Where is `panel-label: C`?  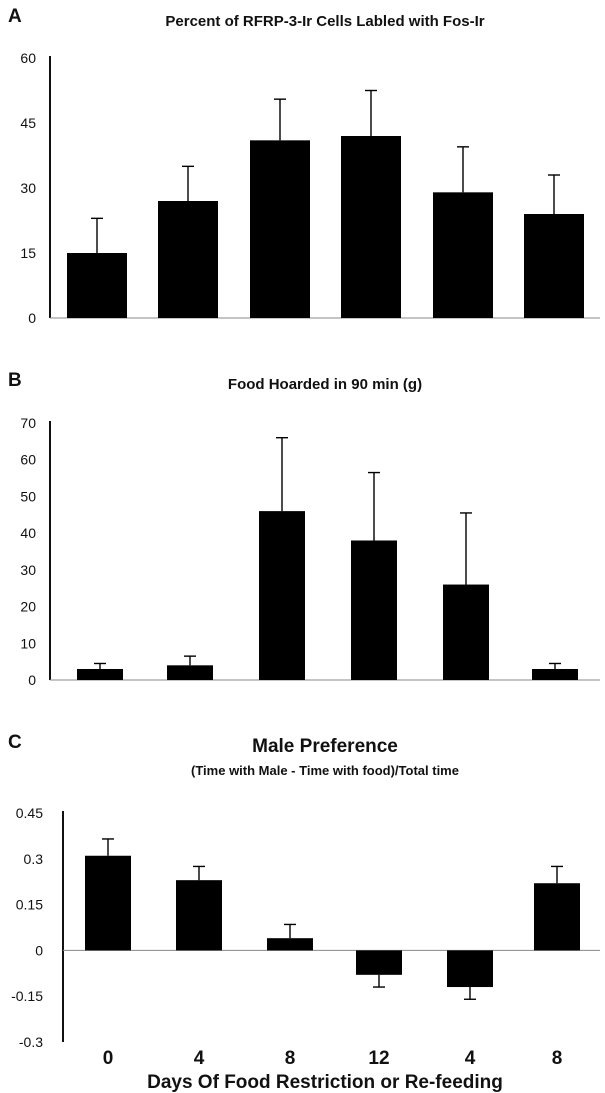 panel-label: C is located at coordinates (15, 742).